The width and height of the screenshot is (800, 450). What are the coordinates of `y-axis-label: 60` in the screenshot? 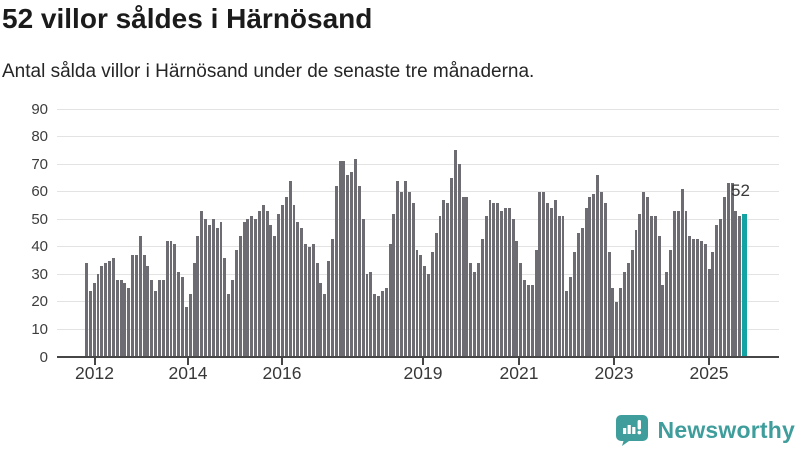 It's located at (39, 192).